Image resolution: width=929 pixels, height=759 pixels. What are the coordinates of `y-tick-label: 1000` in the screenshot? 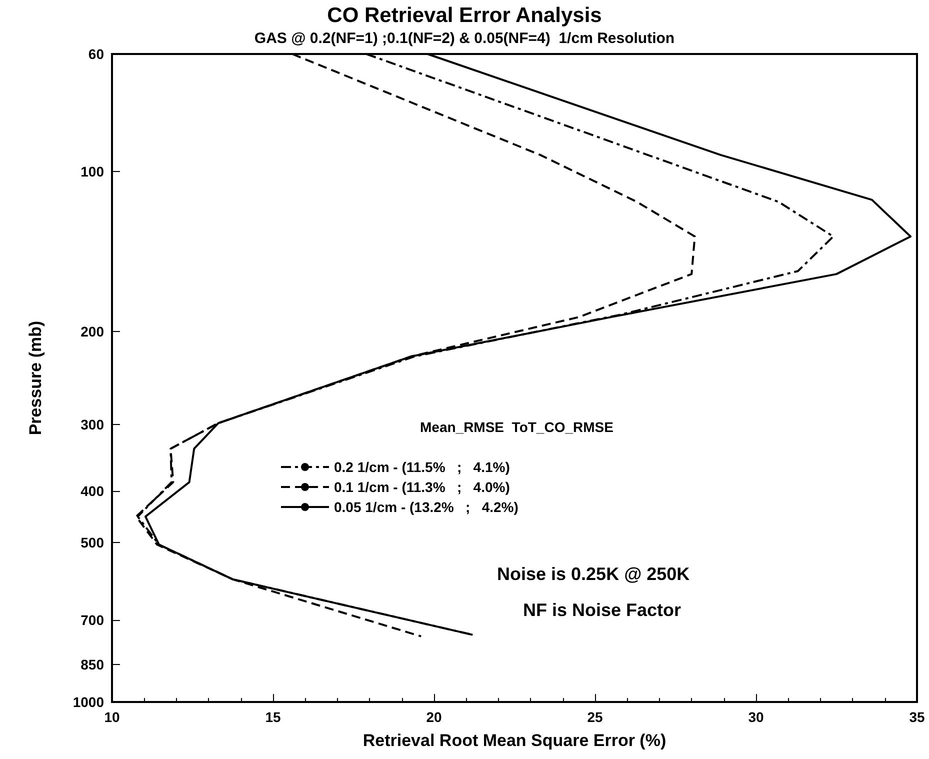 It's located at (88, 702).